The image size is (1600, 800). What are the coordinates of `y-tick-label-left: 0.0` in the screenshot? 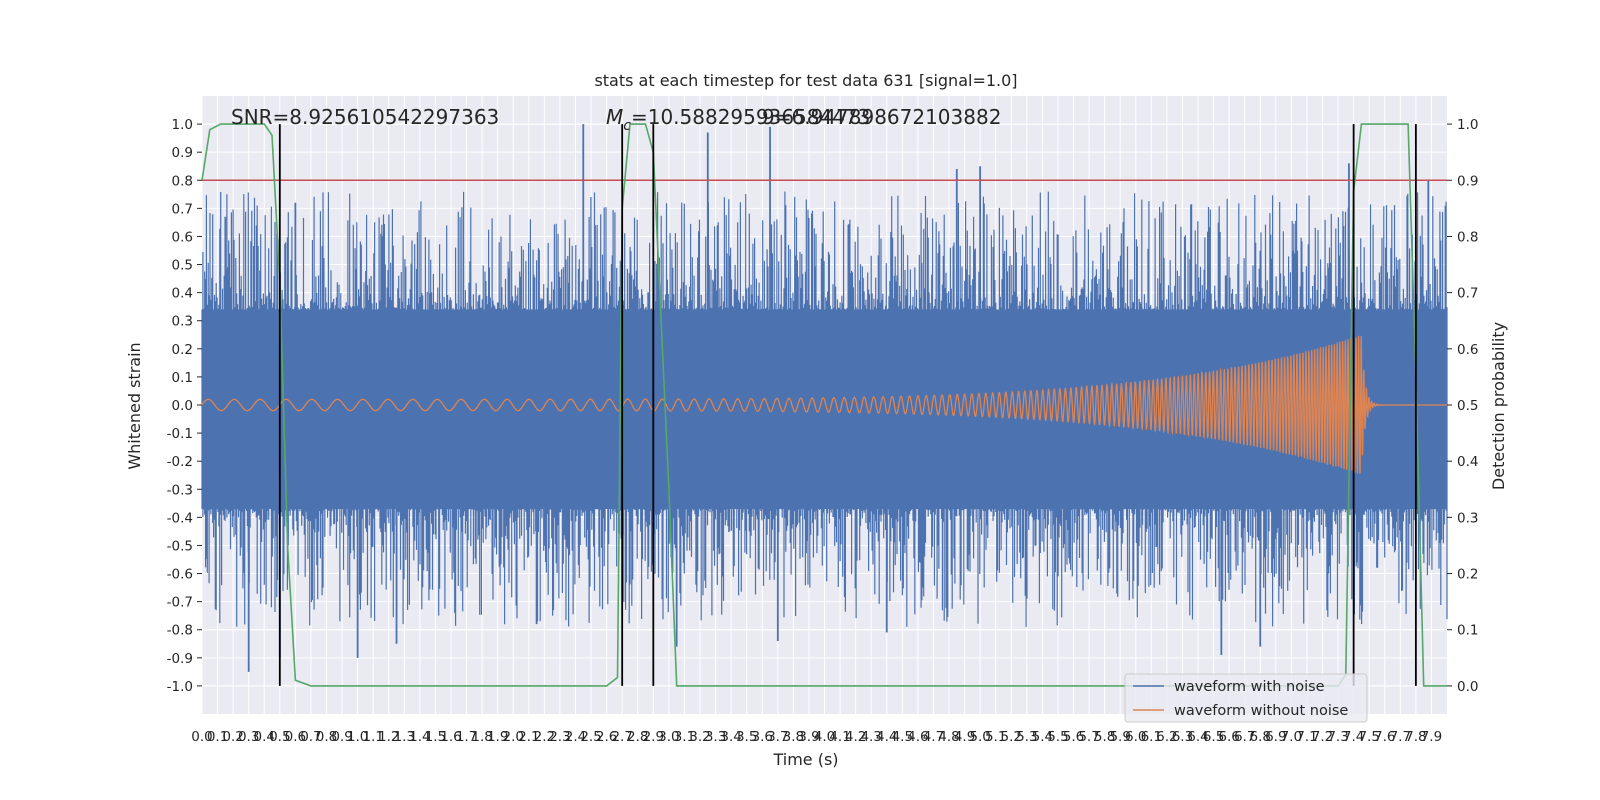 It's located at (182, 406).